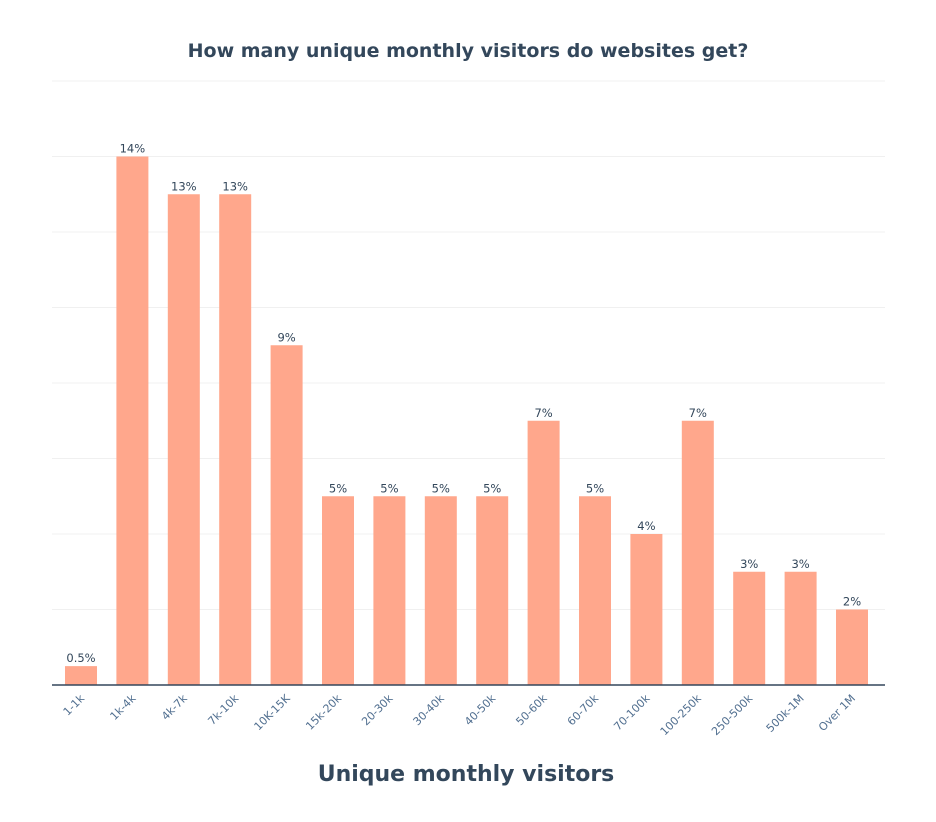  What do you see at coordinates (697, 552) in the screenshot?
I see `bar-100-250k` at bounding box center [697, 552].